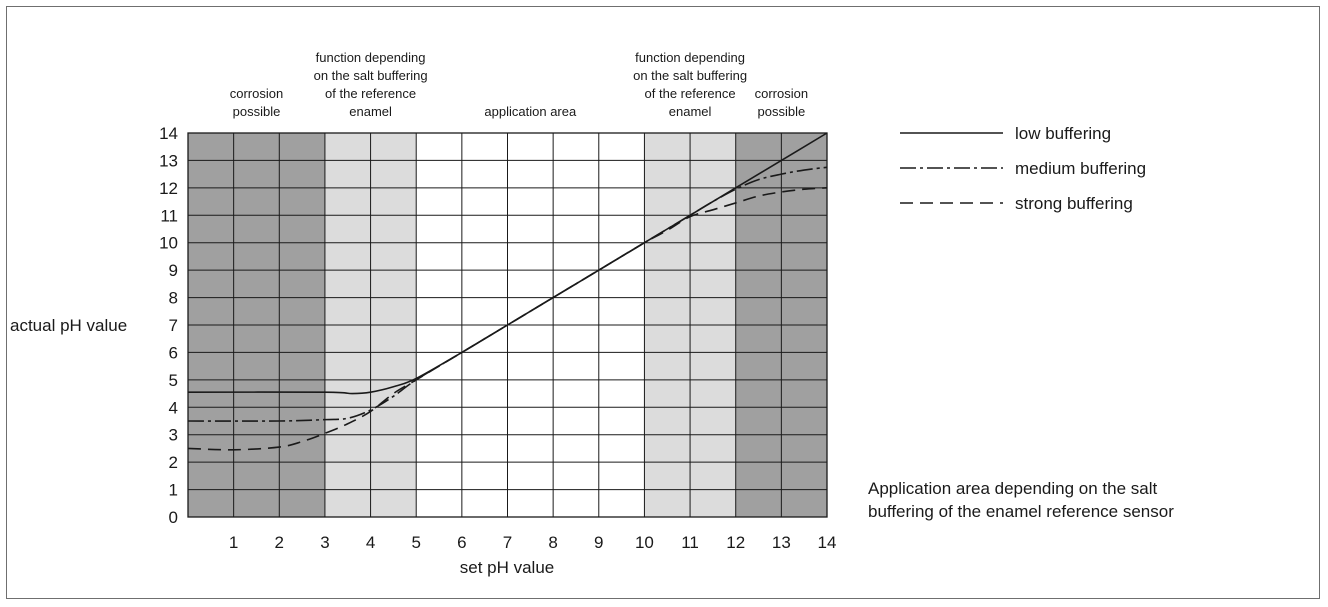  I want to click on y-tick-0: 0, so click(173, 517).